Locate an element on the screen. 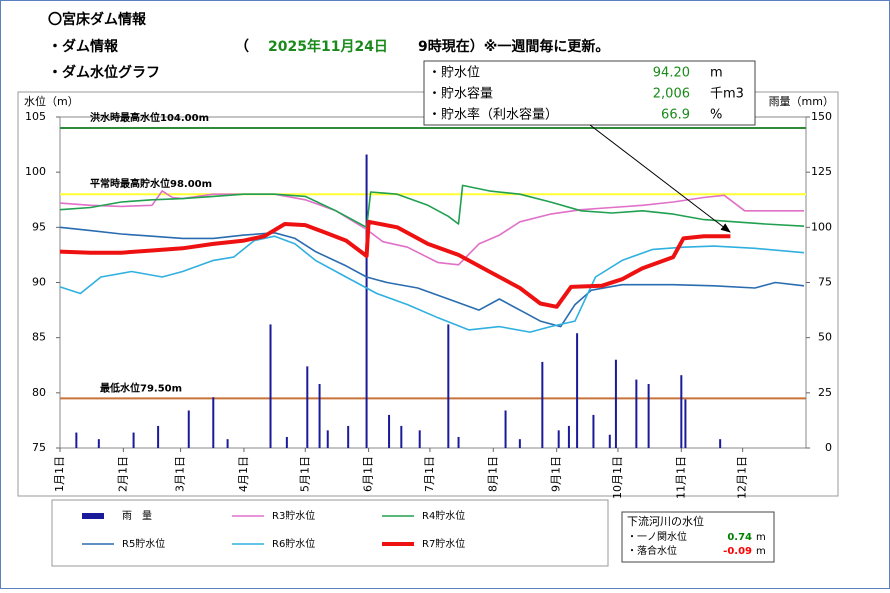 The width and height of the screenshot is (890, 593). legend is located at coordinates (330, 533).